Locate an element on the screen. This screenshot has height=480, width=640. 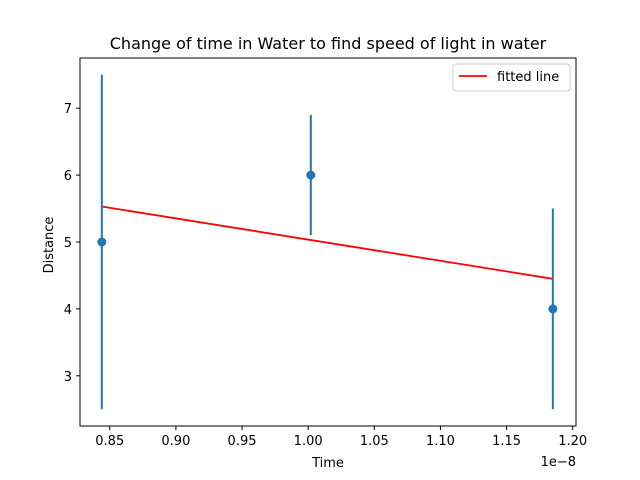
x-tick-label: 0.95 is located at coordinates (242, 441).